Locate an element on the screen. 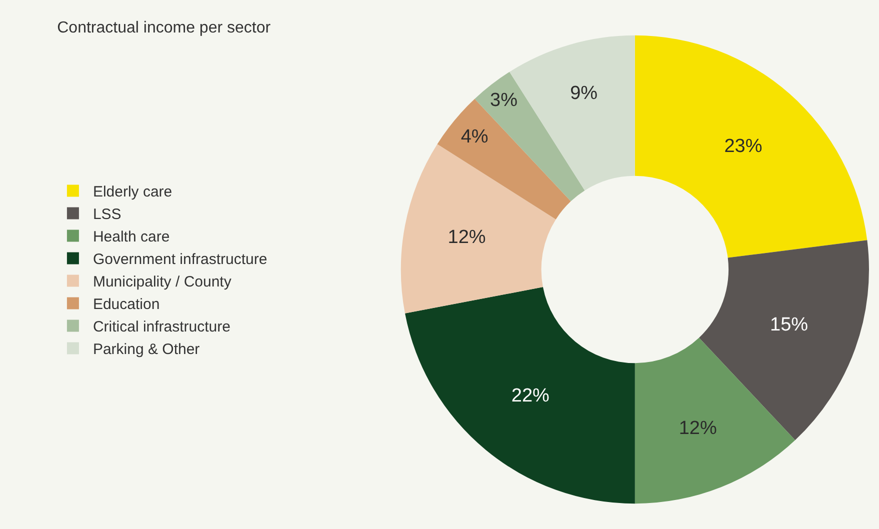 The height and width of the screenshot is (529, 879). data-label: 23% is located at coordinates (743, 147).